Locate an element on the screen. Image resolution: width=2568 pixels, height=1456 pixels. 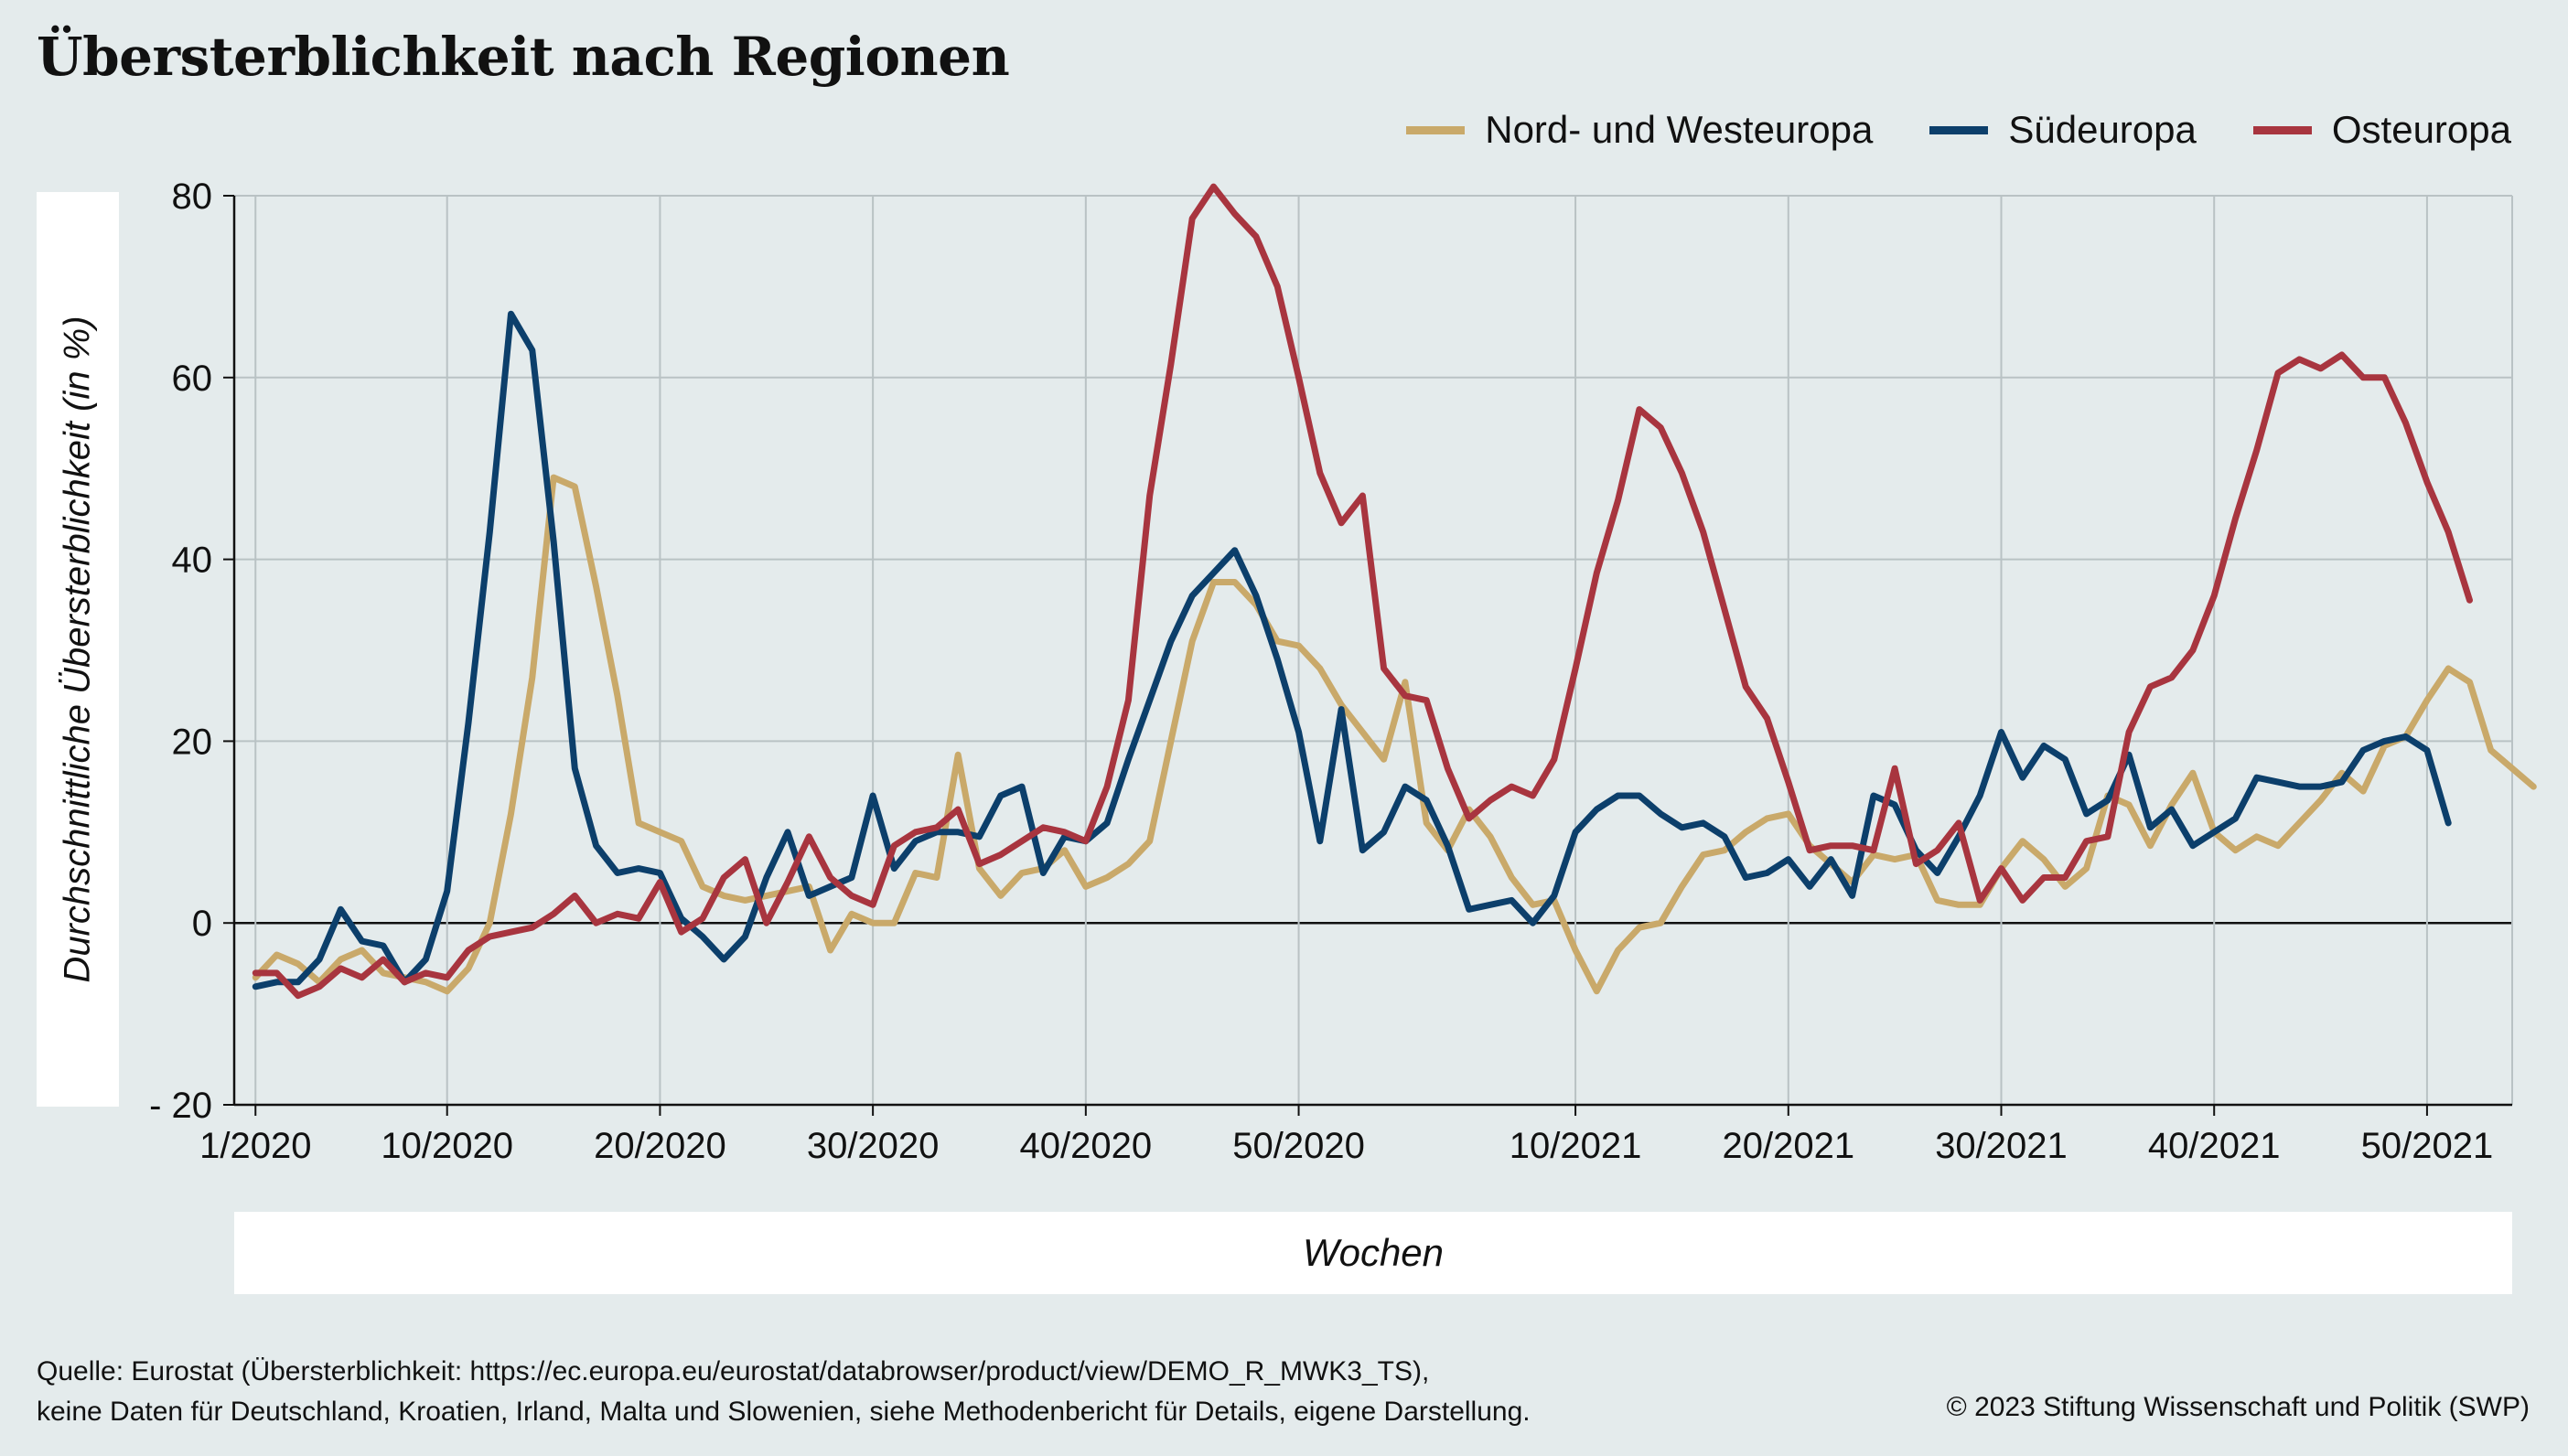
legend-item-sued: Südeuropa is located at coordinates (2063, 130).